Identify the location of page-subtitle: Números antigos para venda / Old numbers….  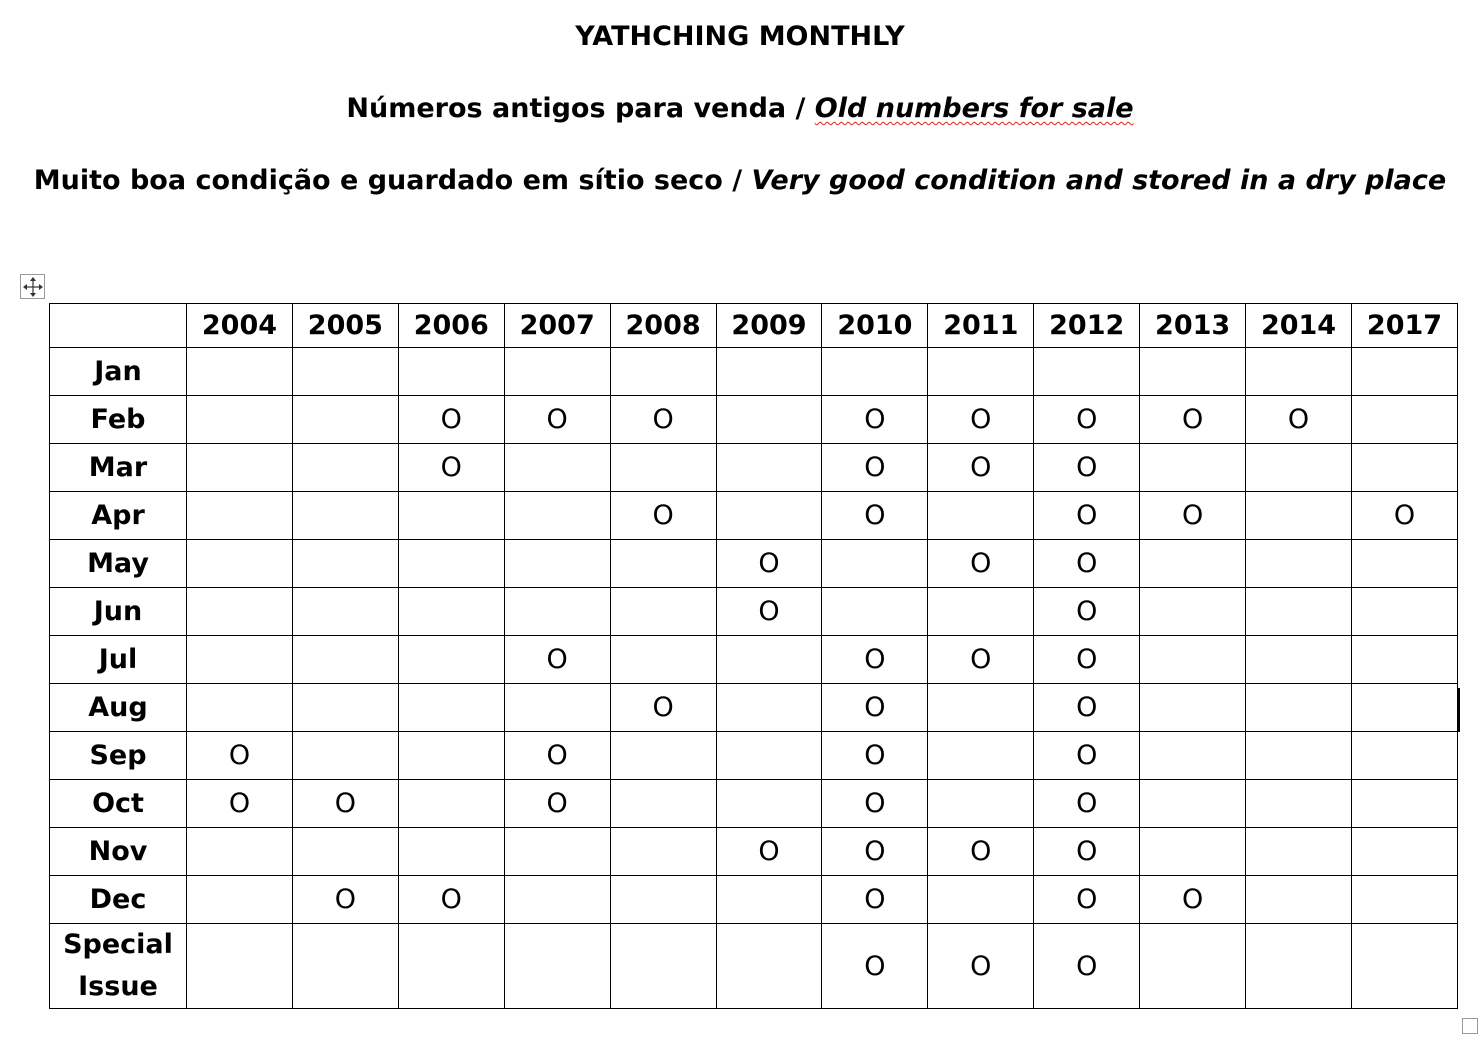
(740, 109).